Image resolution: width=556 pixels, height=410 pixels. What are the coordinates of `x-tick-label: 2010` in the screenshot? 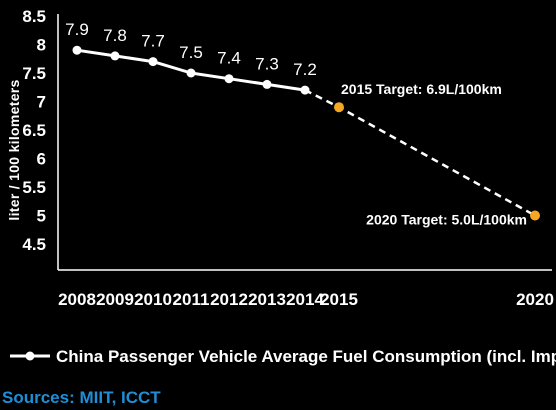 It's located at (153, 299).